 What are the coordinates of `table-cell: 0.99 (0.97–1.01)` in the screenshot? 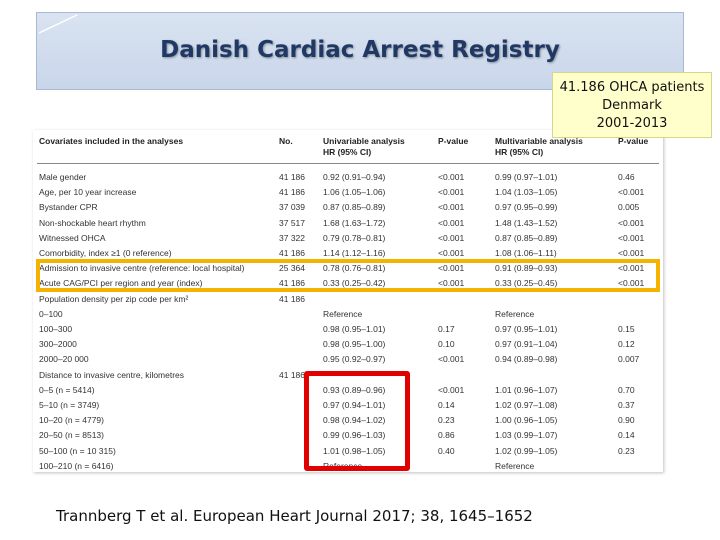 It's located at (526, 177).